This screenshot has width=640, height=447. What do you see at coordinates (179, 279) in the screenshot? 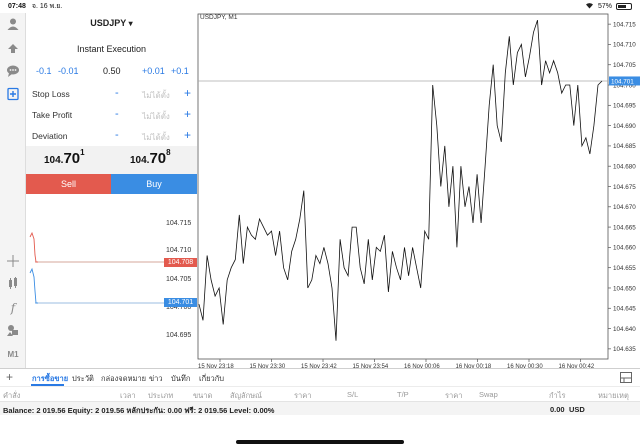
I see `mini-tick-2: 104.705` at bounding box center [179, 279].